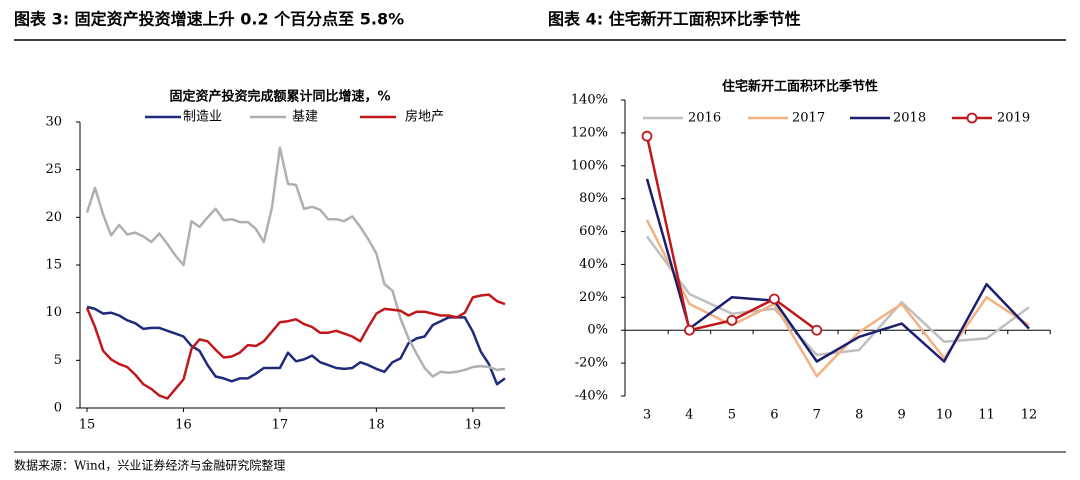 The image size is (1080, 480). Describe the element at coordinates (593, 297) in the screenshot. I see `y-tick-label: 20%` at that location.